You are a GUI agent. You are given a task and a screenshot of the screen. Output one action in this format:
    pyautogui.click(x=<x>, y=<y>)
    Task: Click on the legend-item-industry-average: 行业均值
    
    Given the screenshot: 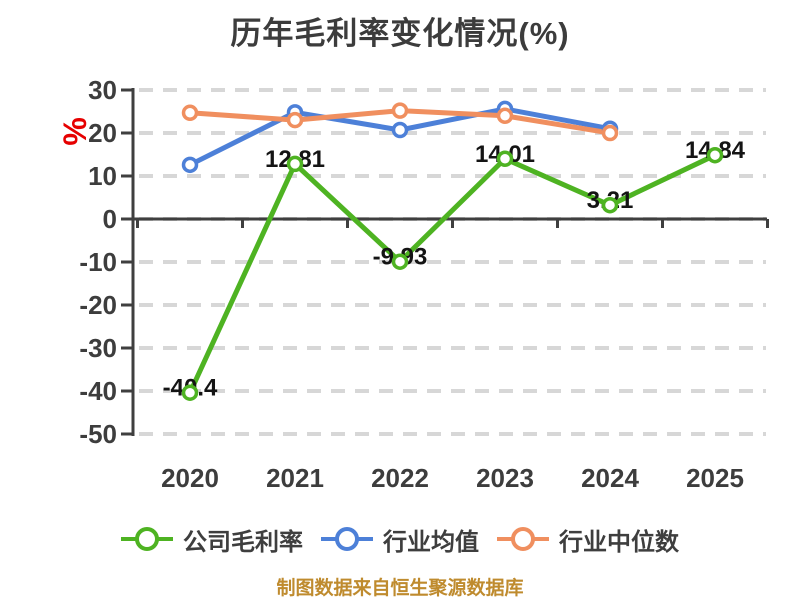 What is the action you would take?
    pyautogui.click(x=400, y=539)
    